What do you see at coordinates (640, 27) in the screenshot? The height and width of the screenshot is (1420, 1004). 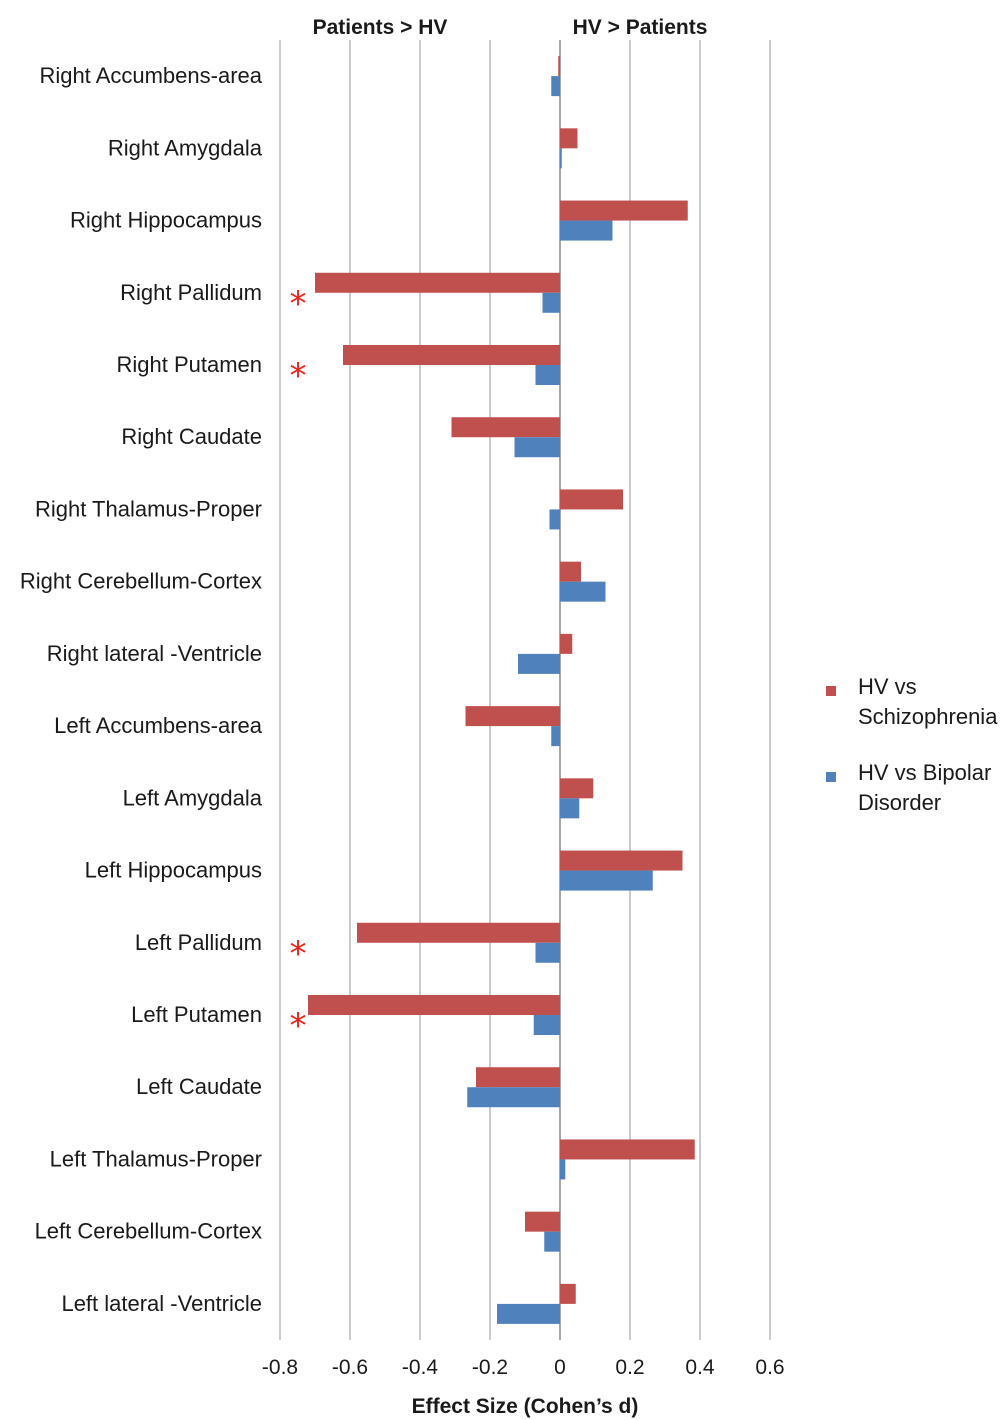 I see `top-label-right: HV > Patients` at bounding box center [640, 27].